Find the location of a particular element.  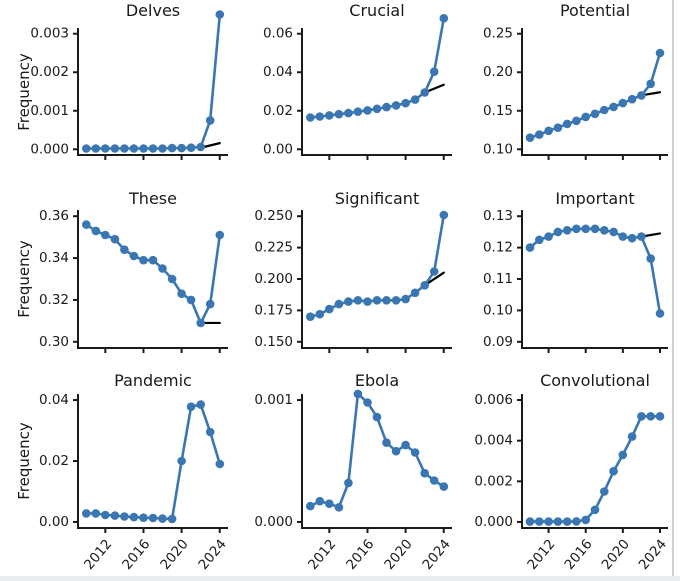

y-tick-label: 0.15 is located at coordinates (498, 111).